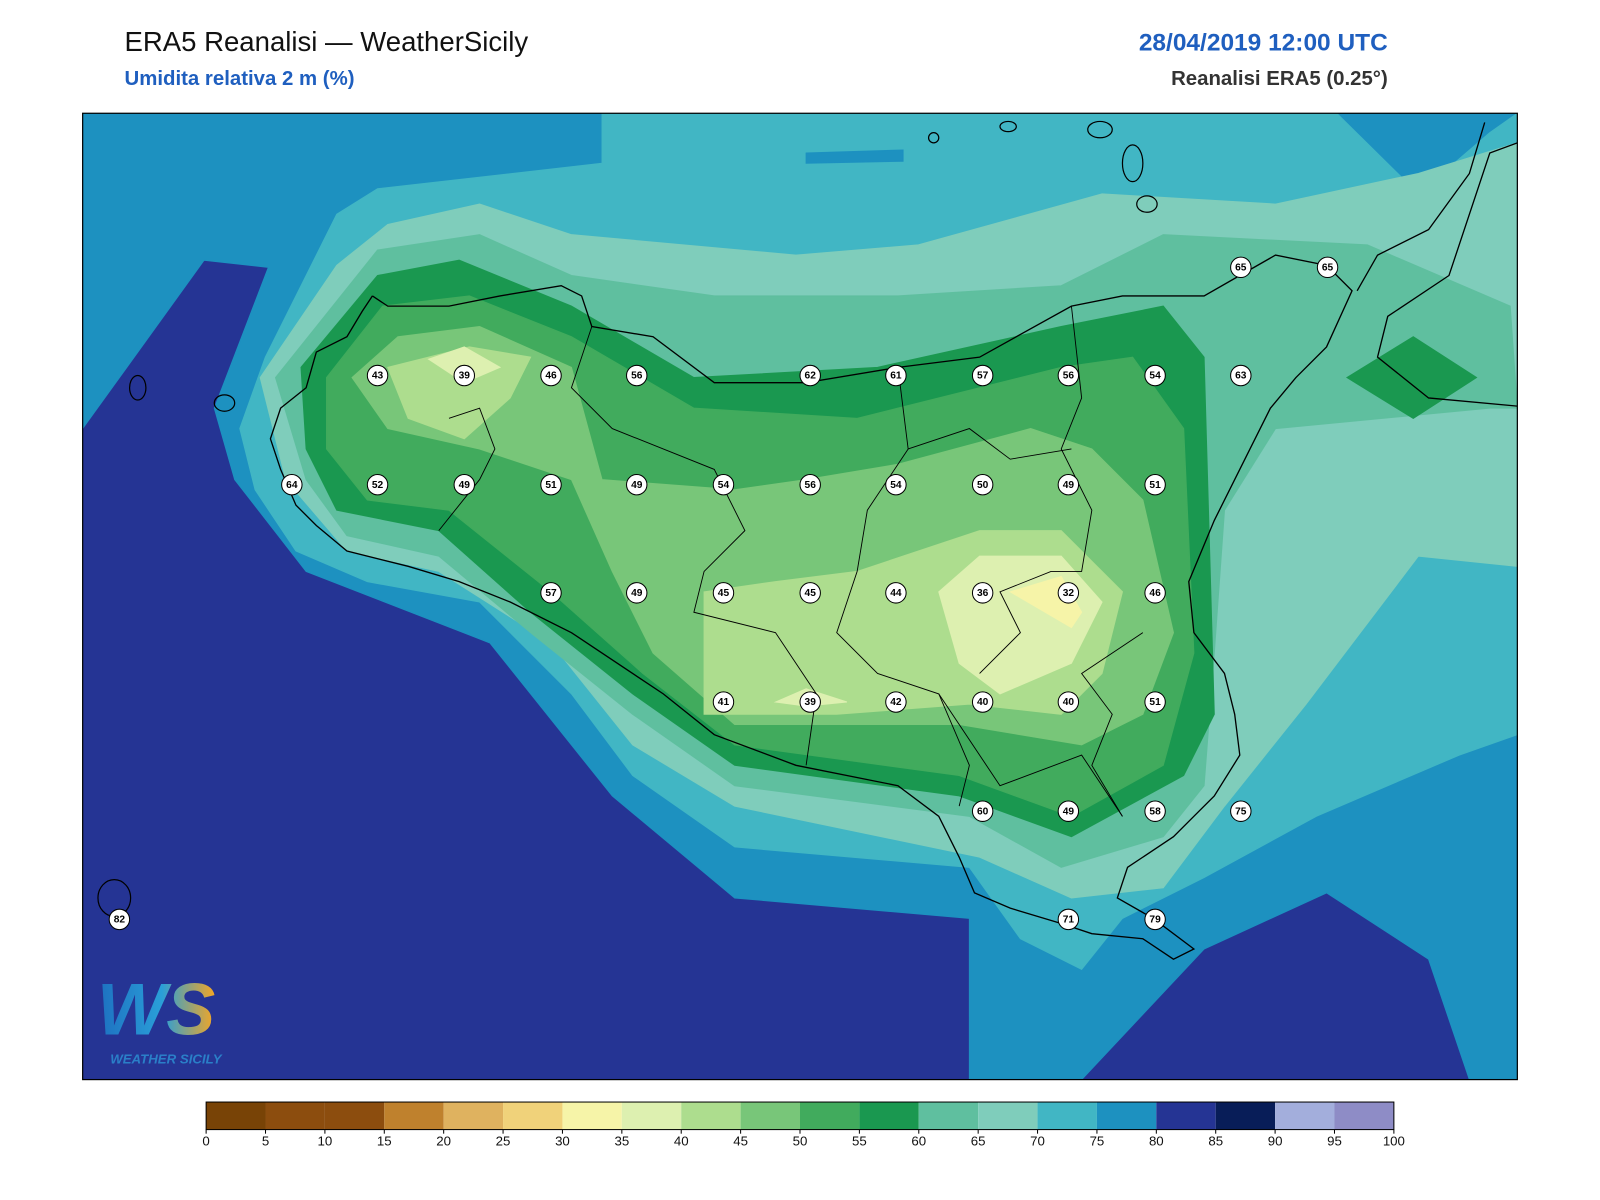 This screenshot has height=1200, width=1600. What do you see at coordinates (156, 1009) in the screenshot?
I see `logo-mark: WS` at bounding box center [156, 1009].